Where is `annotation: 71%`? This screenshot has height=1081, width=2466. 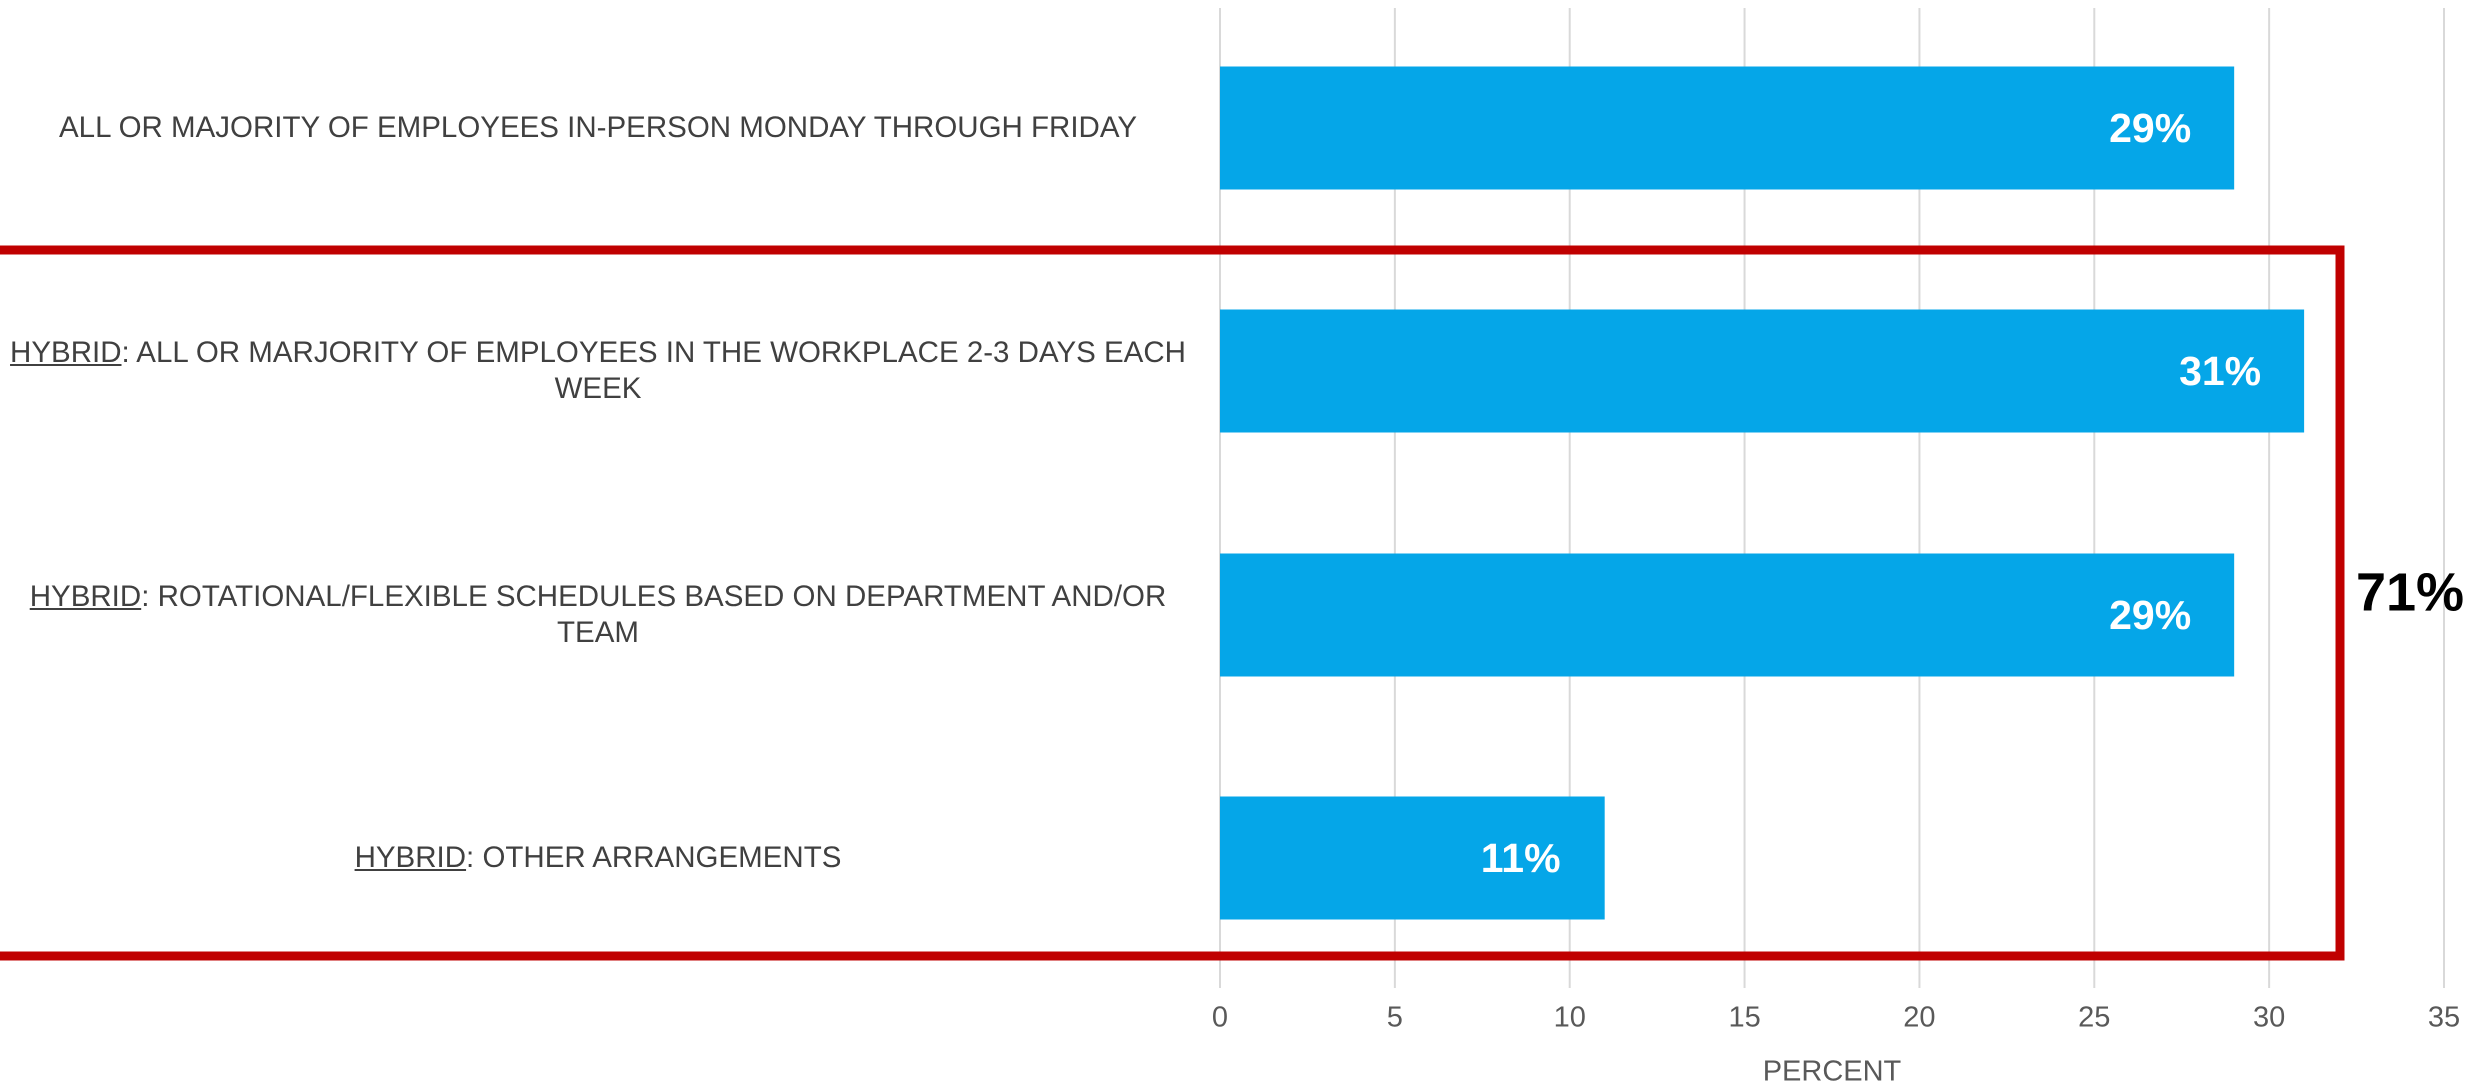 annotation: 71% is located at coordinates (2410, 592).